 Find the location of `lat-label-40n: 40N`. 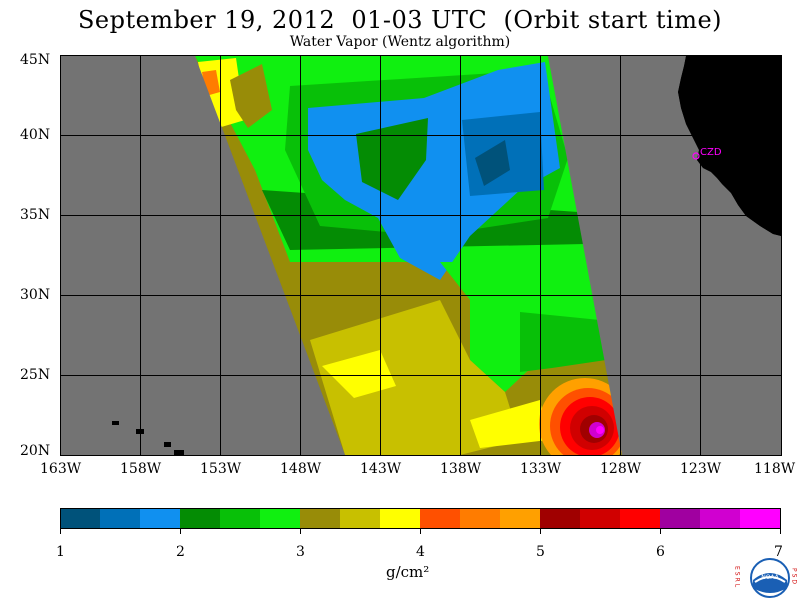

lat-label-40n: 40N is located at coordinates (35, 135).